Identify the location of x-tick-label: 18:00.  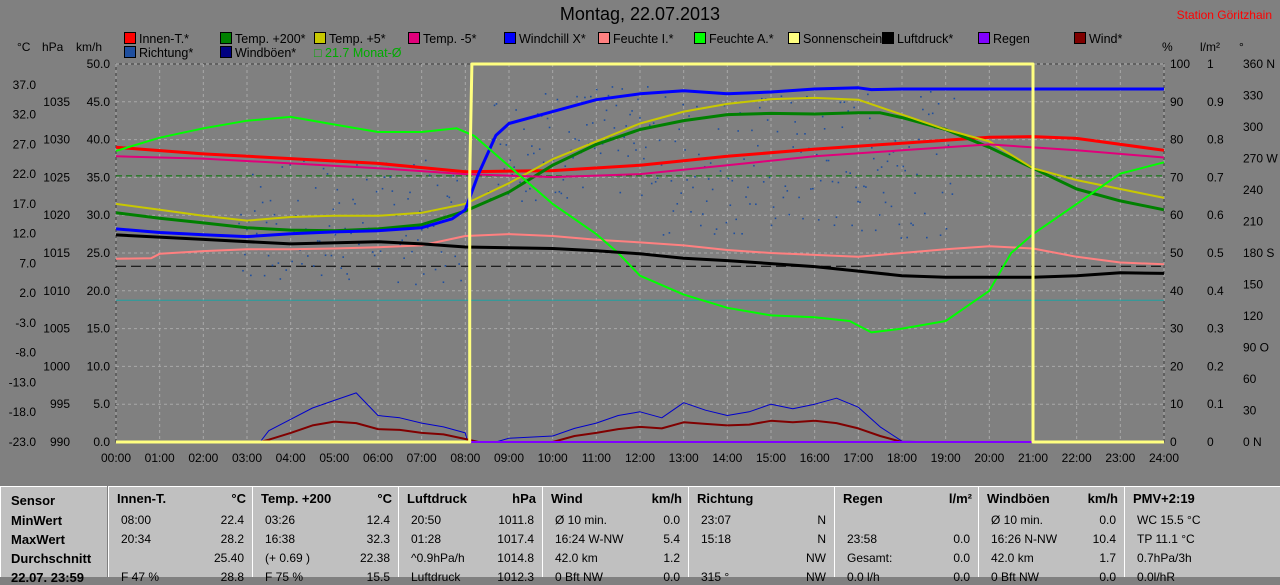
(902, 458).